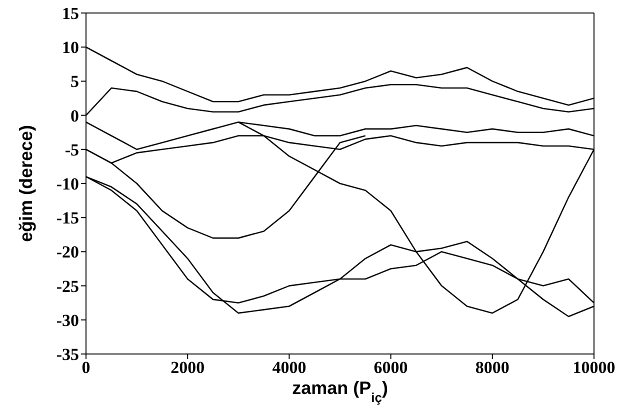 The image size is (631, 420). What do you see at coordinates (67, 320) in the screenshot?
I see `y-tick-label: -30` at bounding box center [67, 320].